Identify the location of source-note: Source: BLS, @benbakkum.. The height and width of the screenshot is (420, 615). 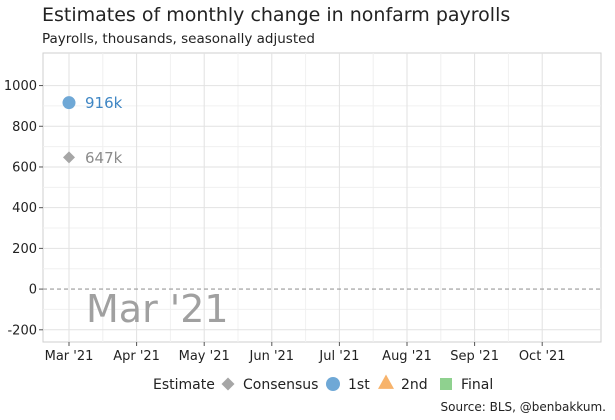
(523, 407).